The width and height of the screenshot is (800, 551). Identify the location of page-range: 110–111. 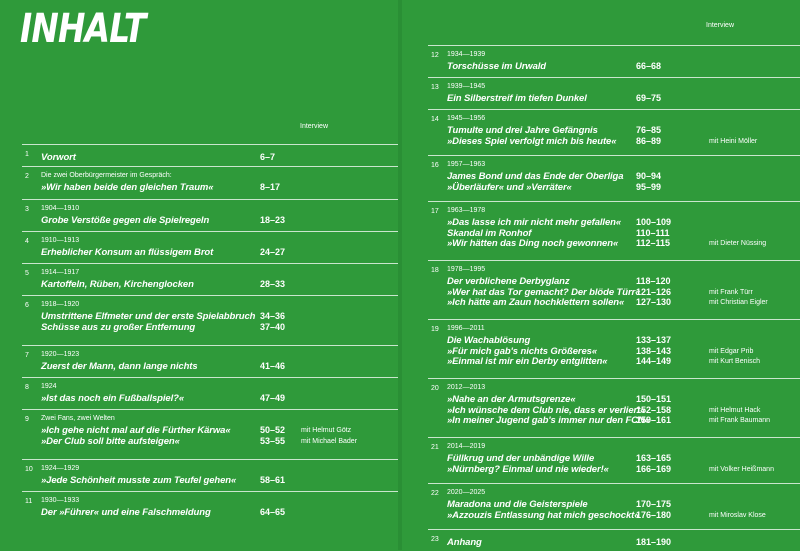
(653, 232).